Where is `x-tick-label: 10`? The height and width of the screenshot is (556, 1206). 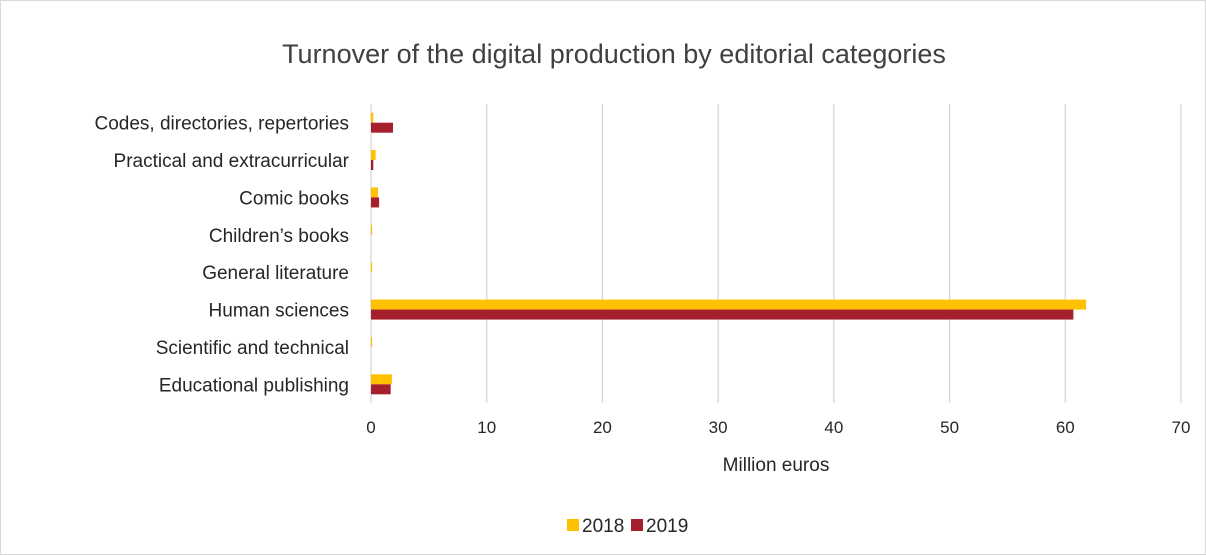
x-tick-label: 10 is located at coordinates (486, 427).